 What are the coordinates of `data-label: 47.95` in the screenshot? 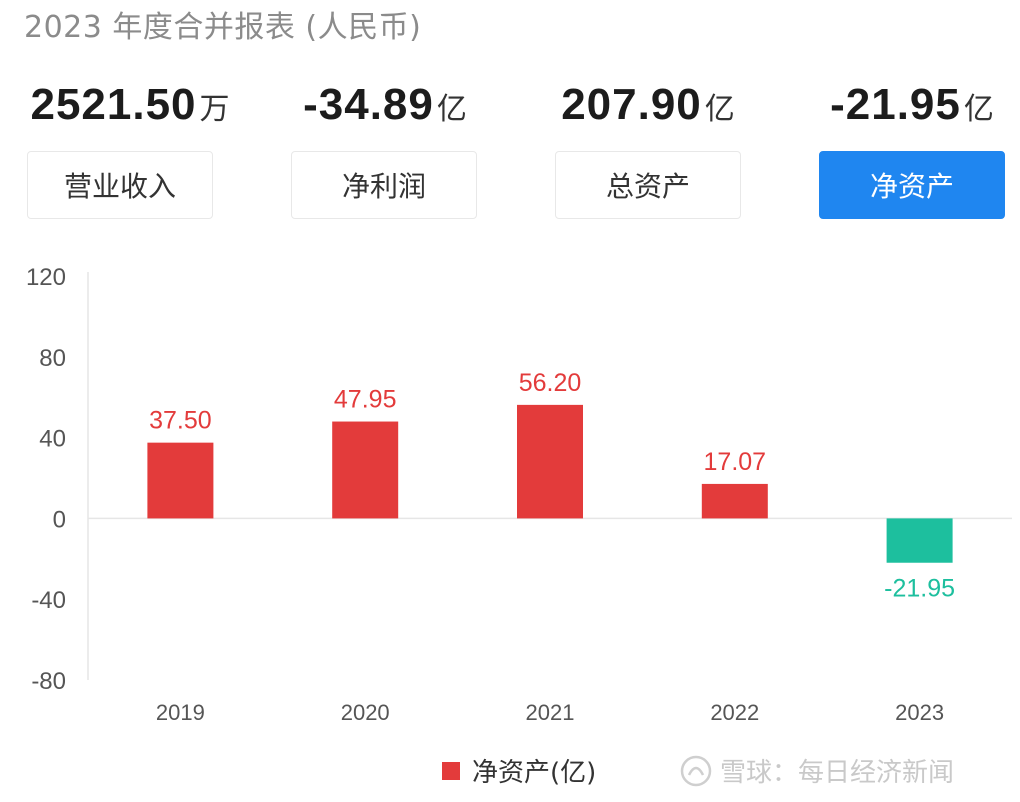 It's located at (365, 400).